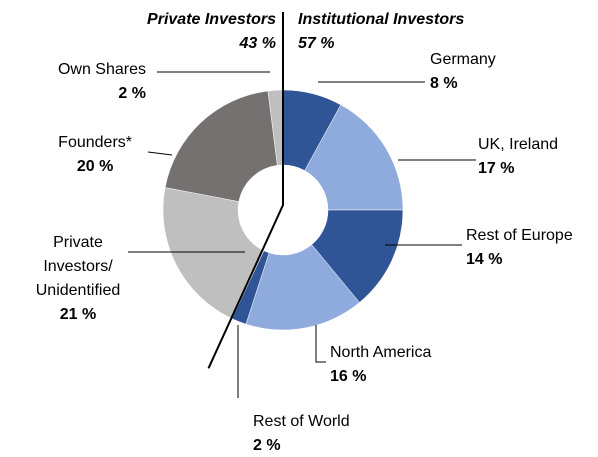  I want to click on group-label: Private Investors 43 %, so click(211, 32).